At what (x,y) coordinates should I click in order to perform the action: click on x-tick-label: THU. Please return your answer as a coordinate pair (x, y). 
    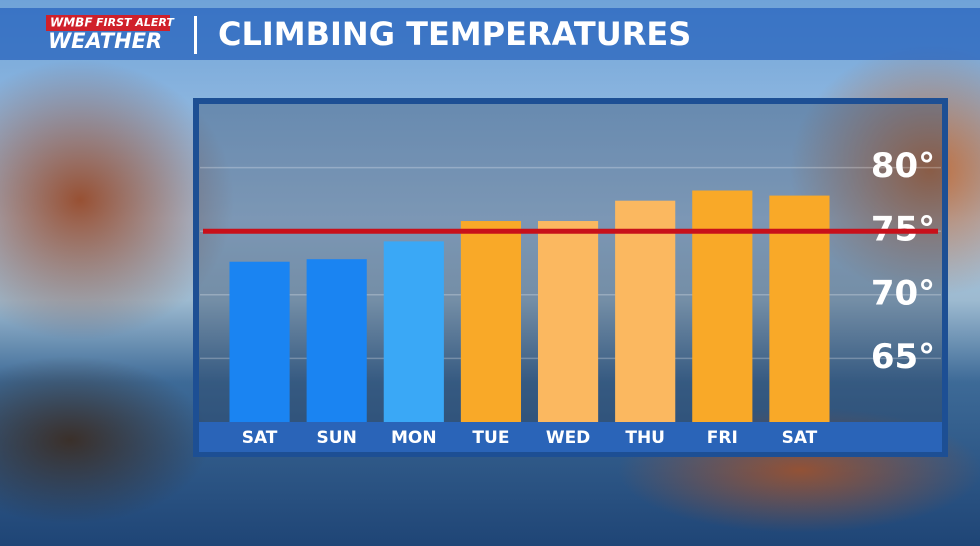
    Looking at the image, I should click on (645, 438).